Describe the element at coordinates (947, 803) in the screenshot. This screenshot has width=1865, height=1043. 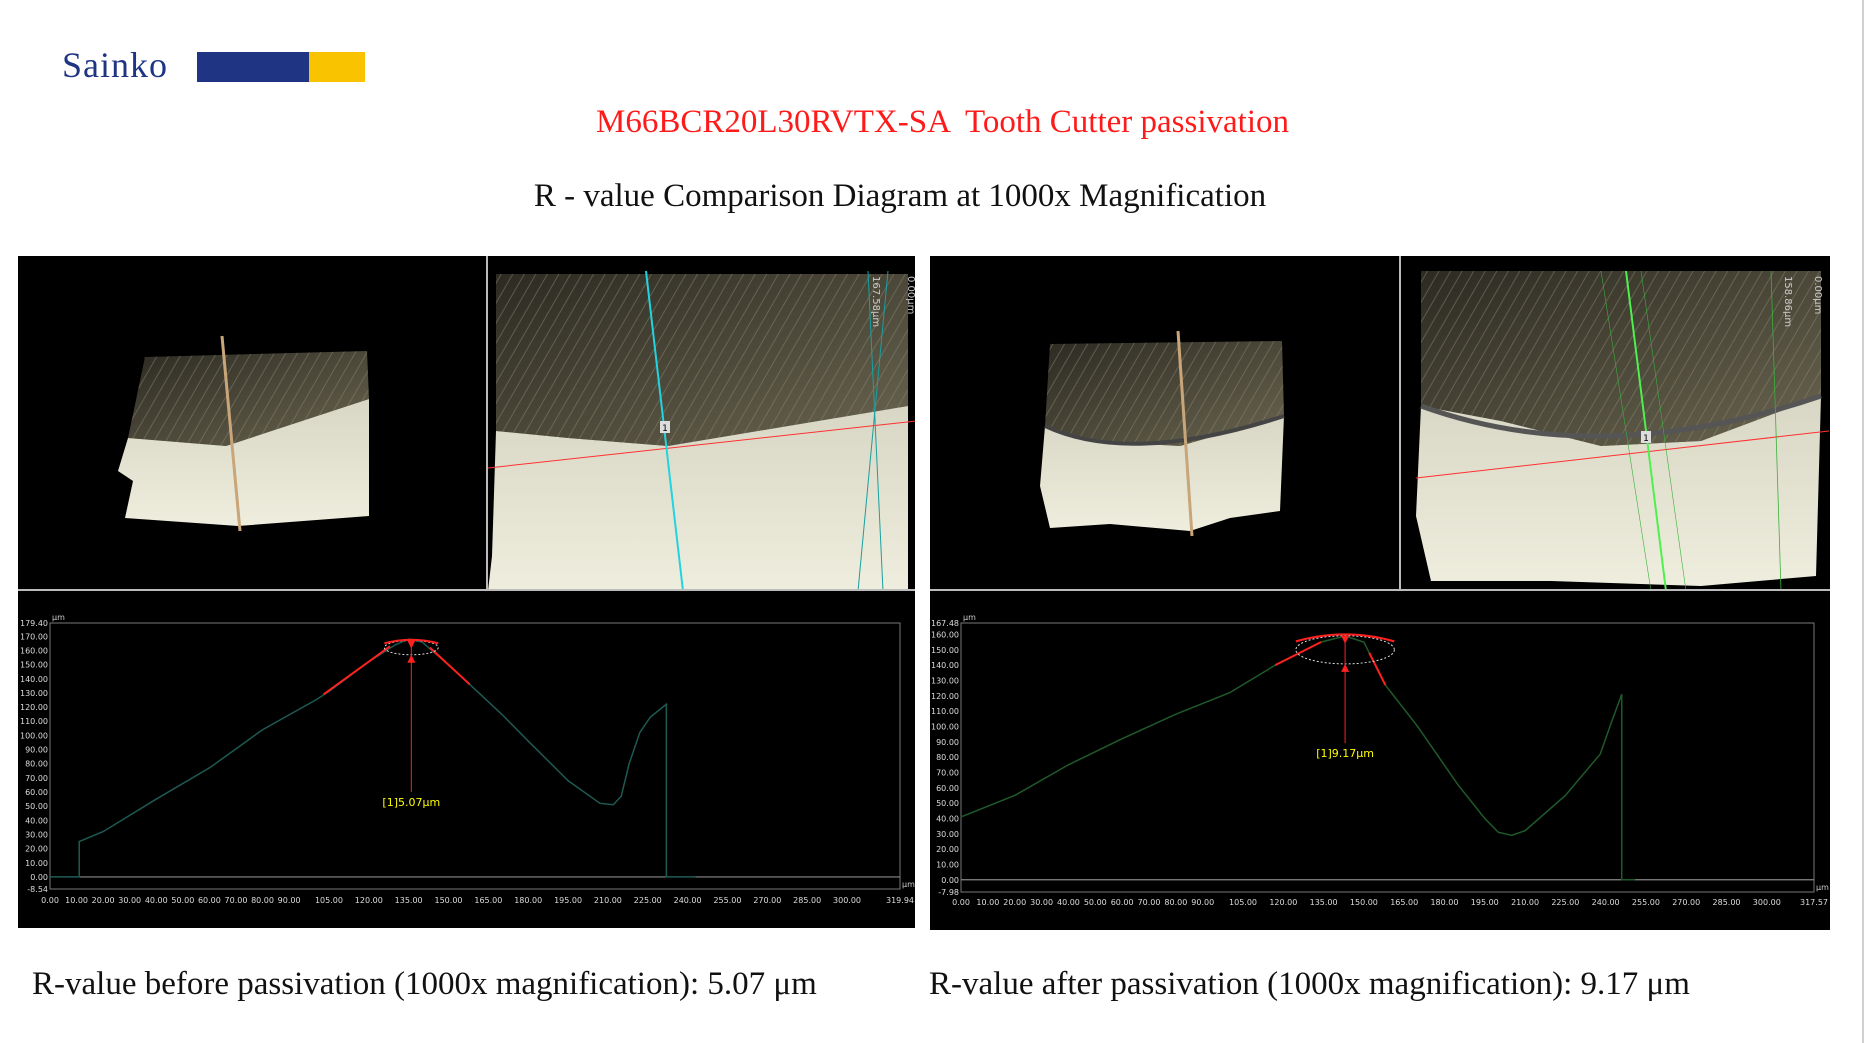
I see `y-tick-label: 50.00` at that location.